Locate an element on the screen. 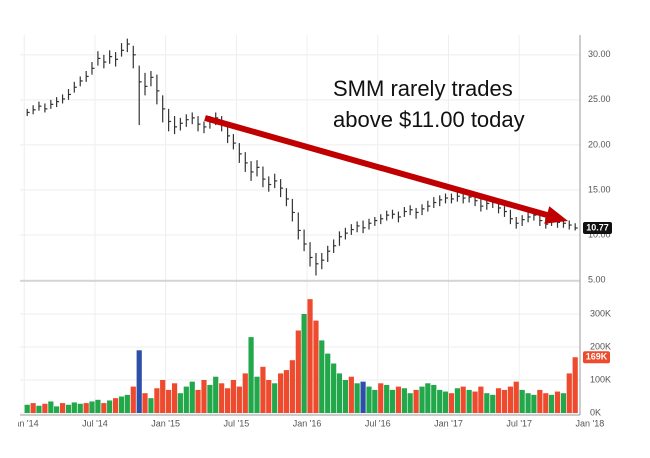  x-tick-label: Jan '15 is located at coordinates (165, 423).